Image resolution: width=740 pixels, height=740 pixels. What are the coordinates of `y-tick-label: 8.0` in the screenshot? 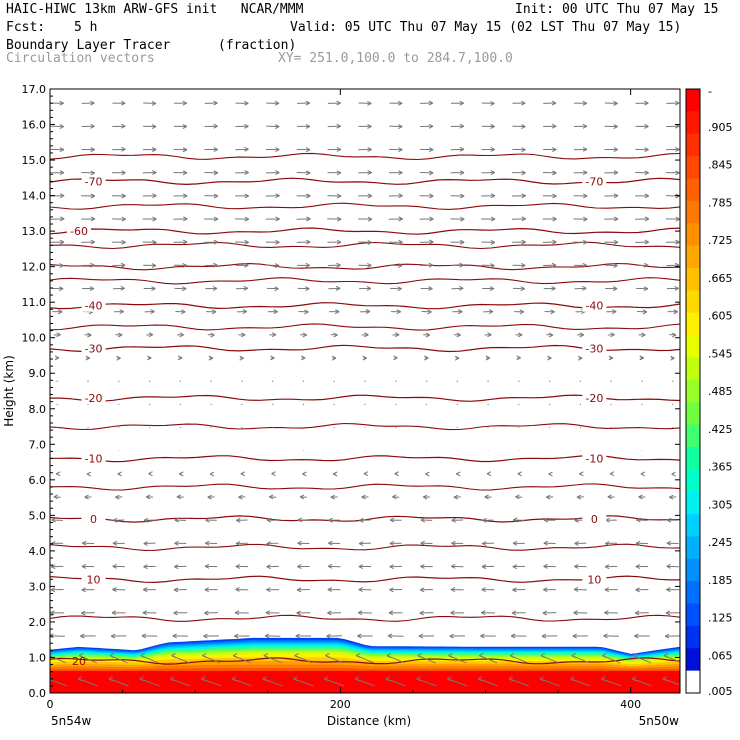 It's located at (38, 409).